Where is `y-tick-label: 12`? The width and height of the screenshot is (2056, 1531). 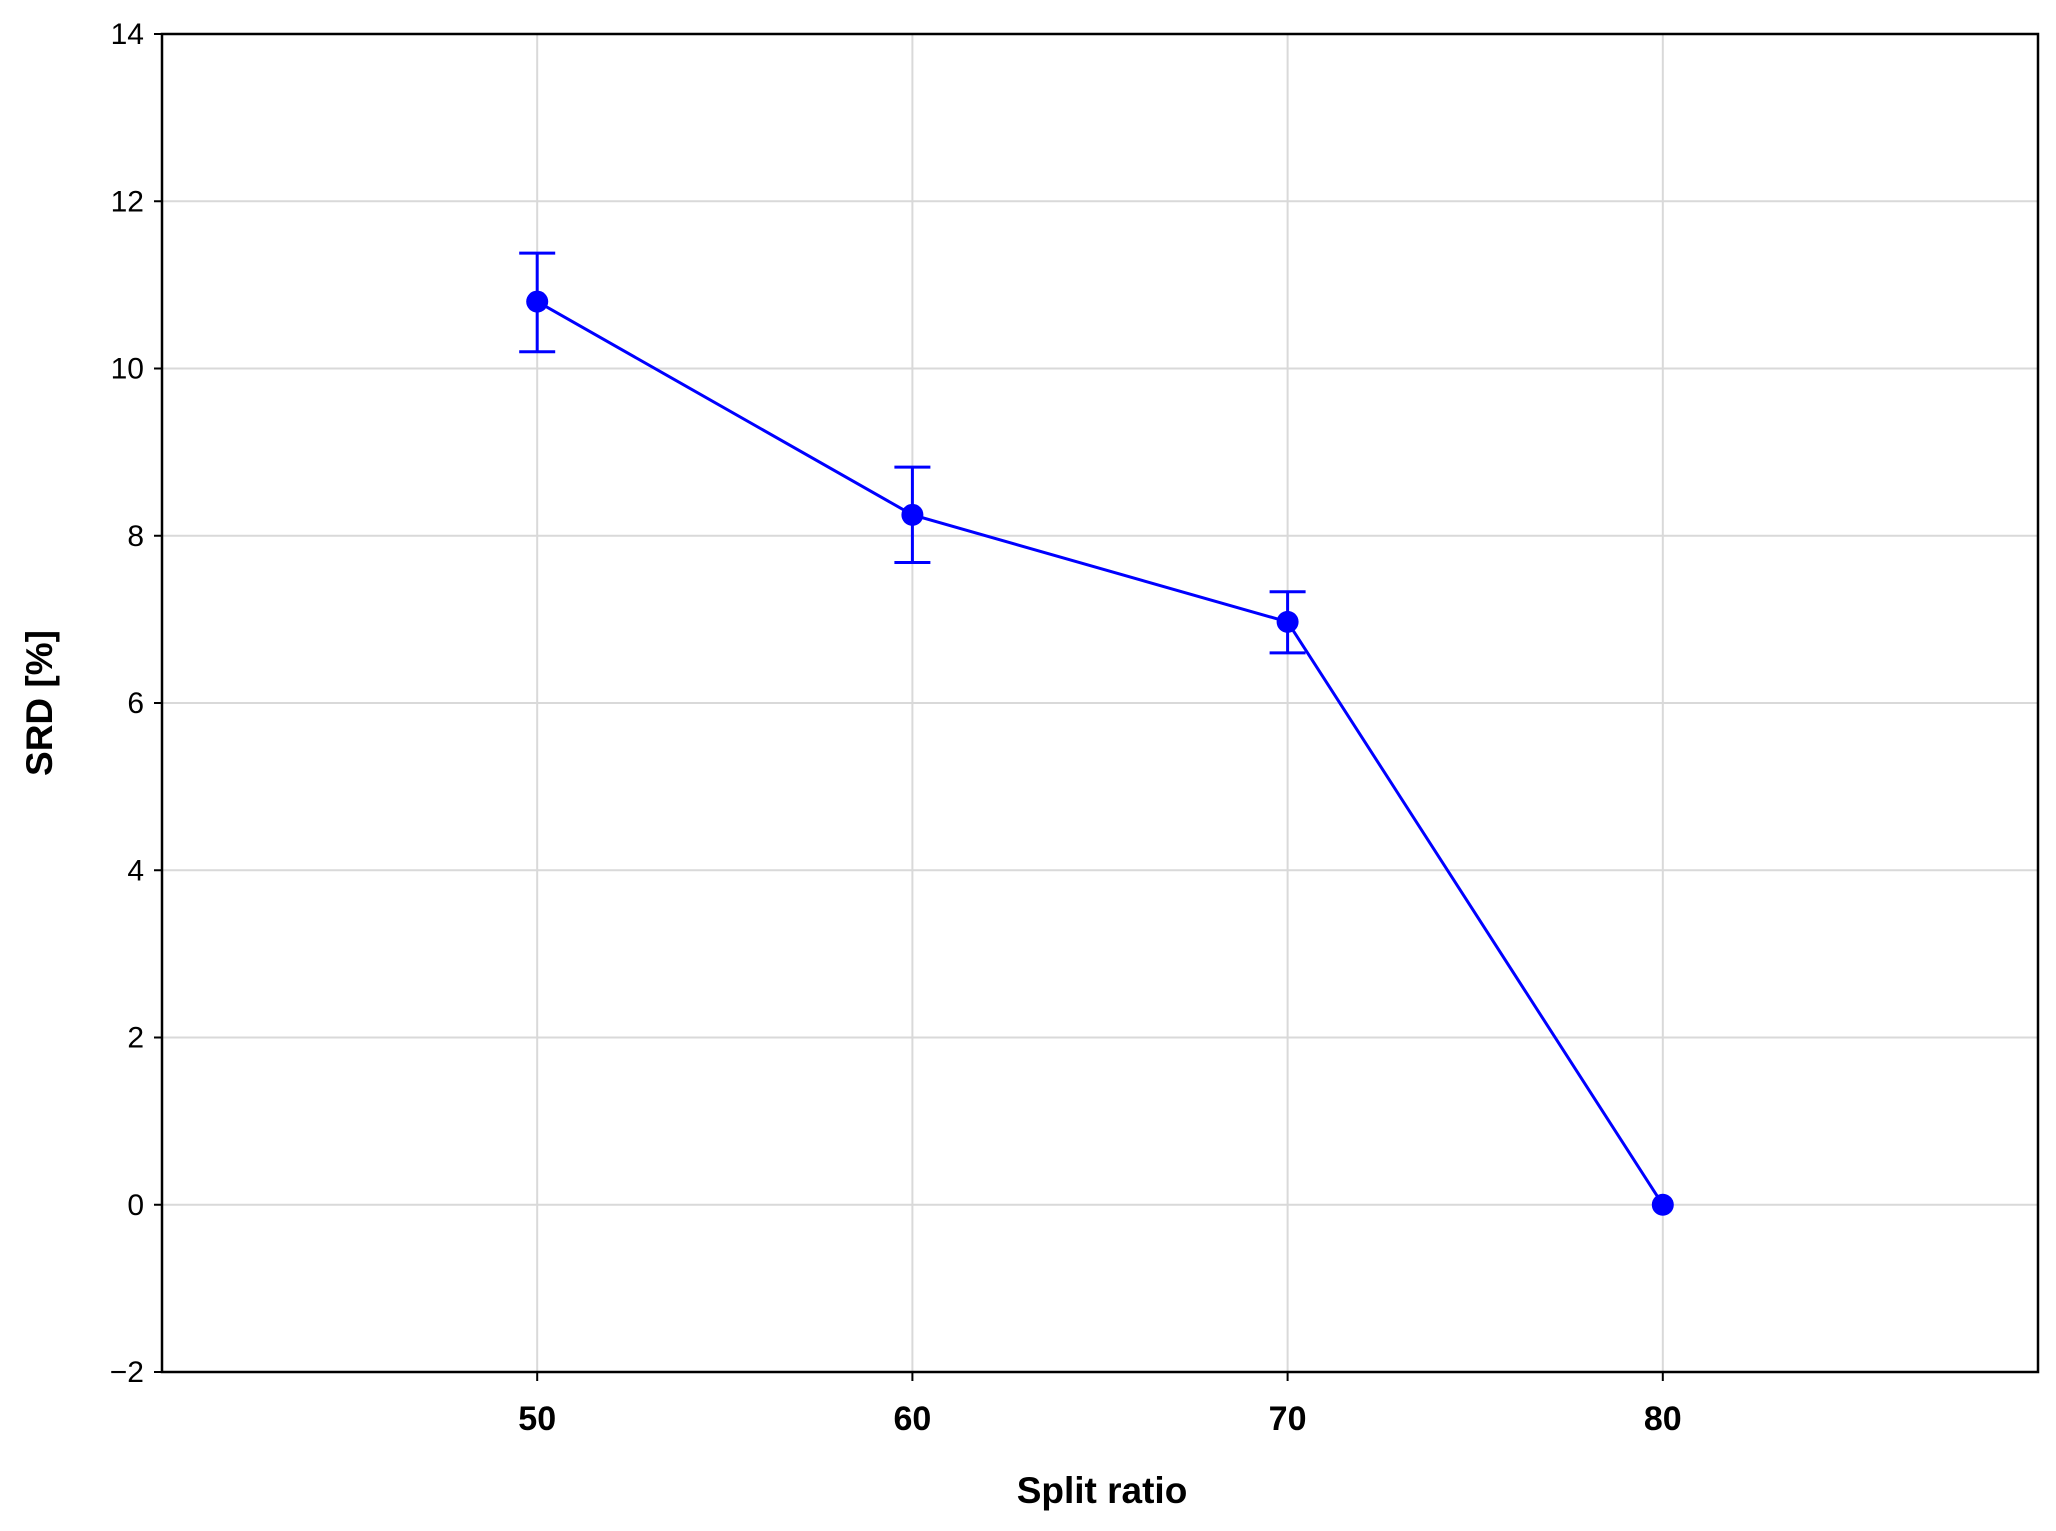
y-tick-label: 12 is located at coordinates (127, 201).